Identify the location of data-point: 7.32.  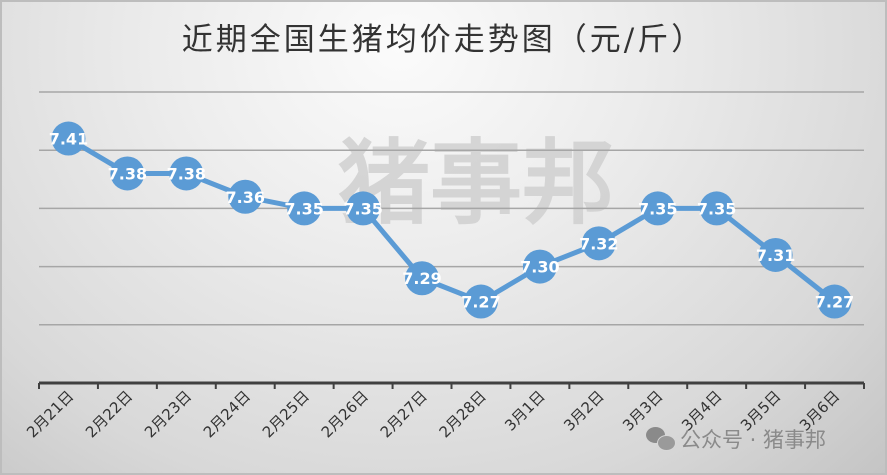
(599, 243).